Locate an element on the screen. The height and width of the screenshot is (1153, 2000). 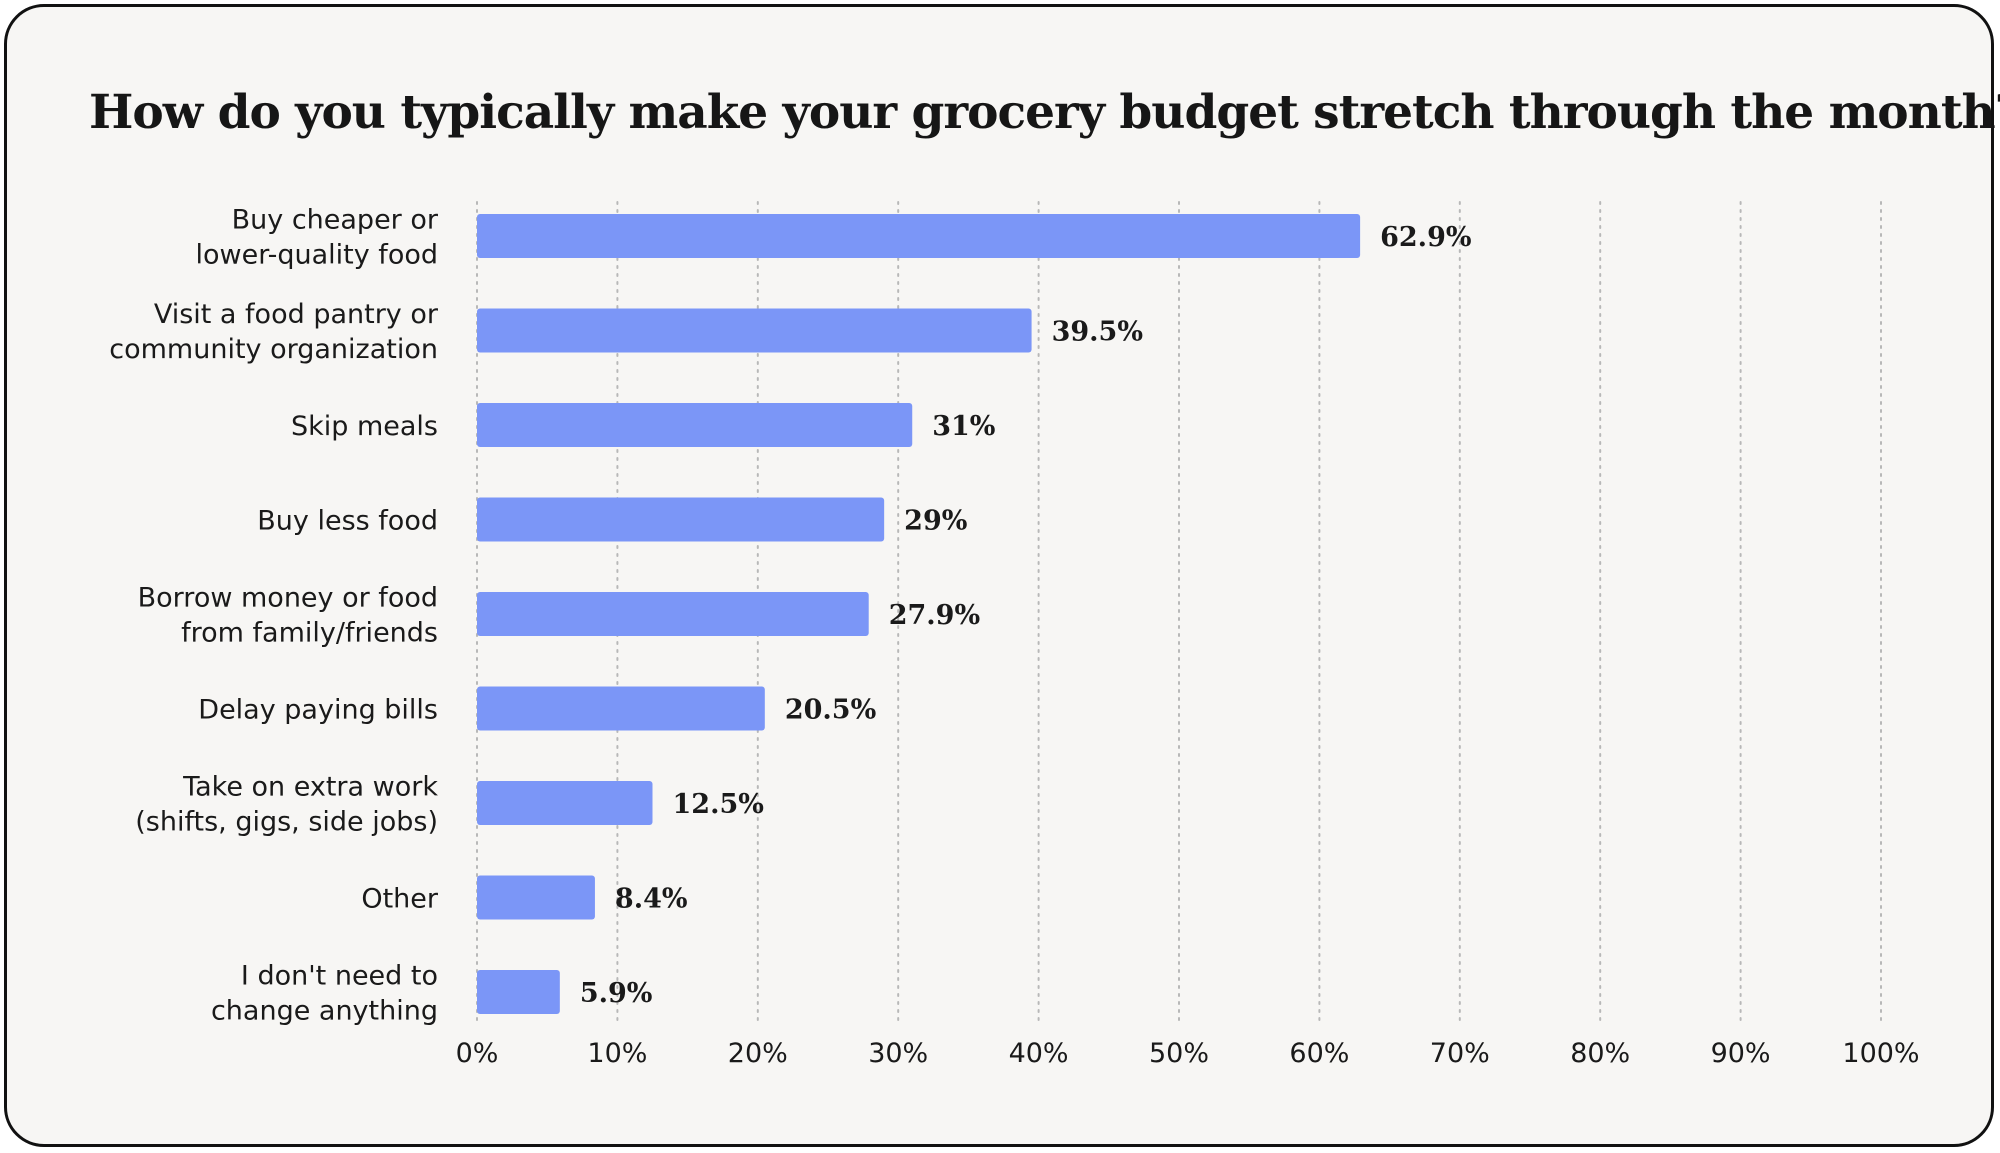
x-tick-label: 100% is located at coordinates (1880, 1053).